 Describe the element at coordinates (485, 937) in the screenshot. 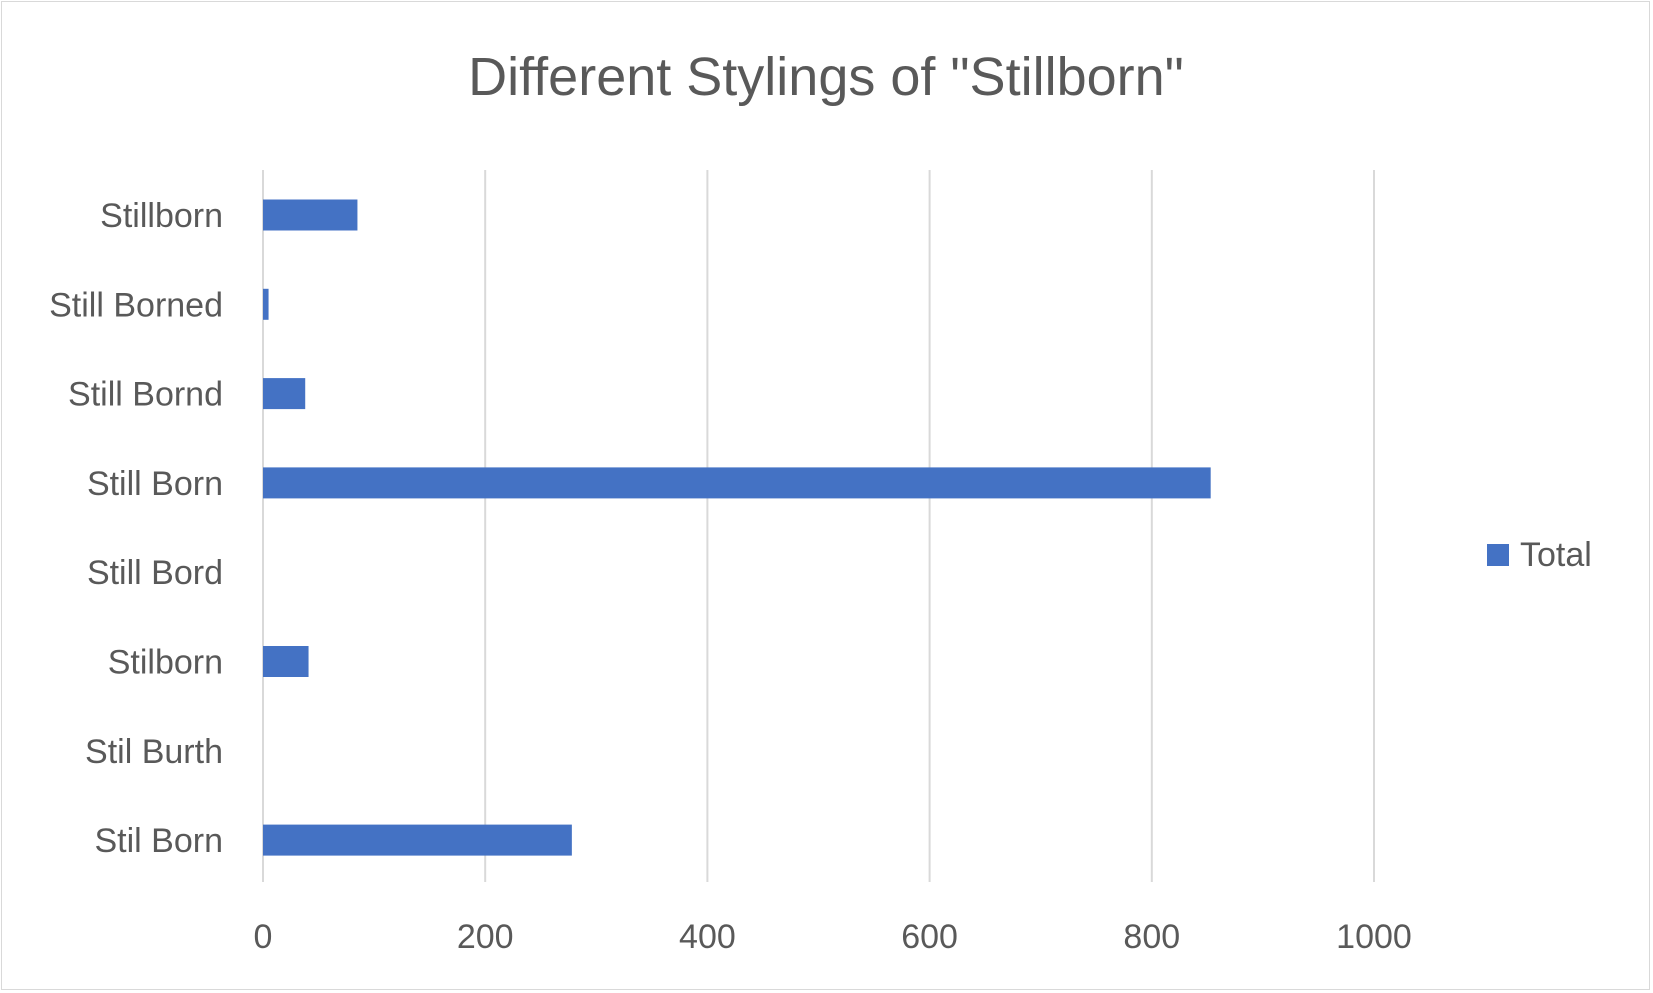

I see `x-tick-label: 200` at that location.